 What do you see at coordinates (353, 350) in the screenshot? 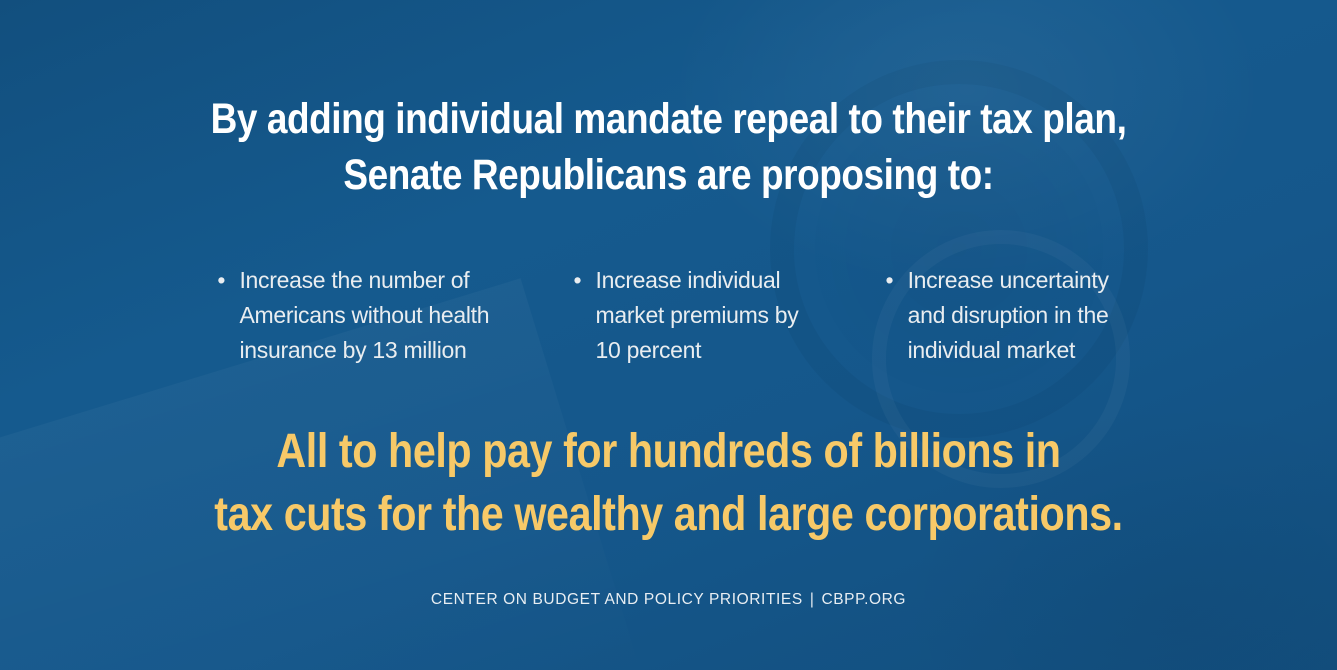
I see `bullet-line: insurance by 13 million` at bounding box center [353, 350].